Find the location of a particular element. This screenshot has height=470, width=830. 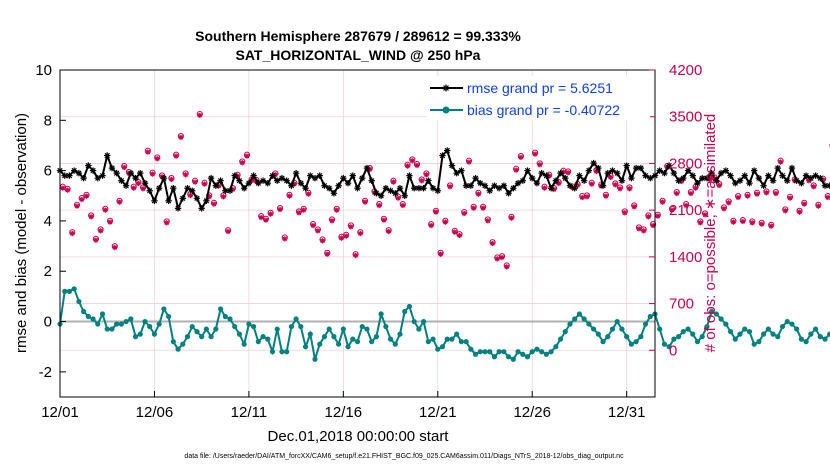

y-tick-label-4: 6 is located at coordinates (48, 171).